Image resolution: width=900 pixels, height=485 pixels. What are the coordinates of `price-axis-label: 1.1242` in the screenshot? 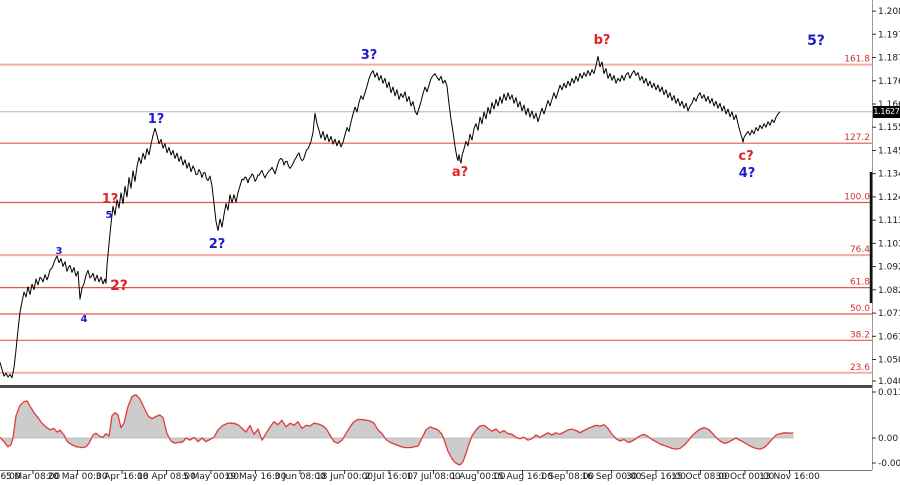 It's located at (889, 198).